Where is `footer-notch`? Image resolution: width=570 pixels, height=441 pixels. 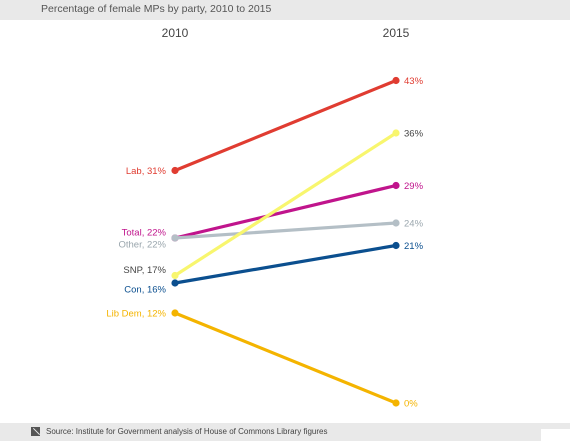
footer-notch is located at coordinates (555, 435).